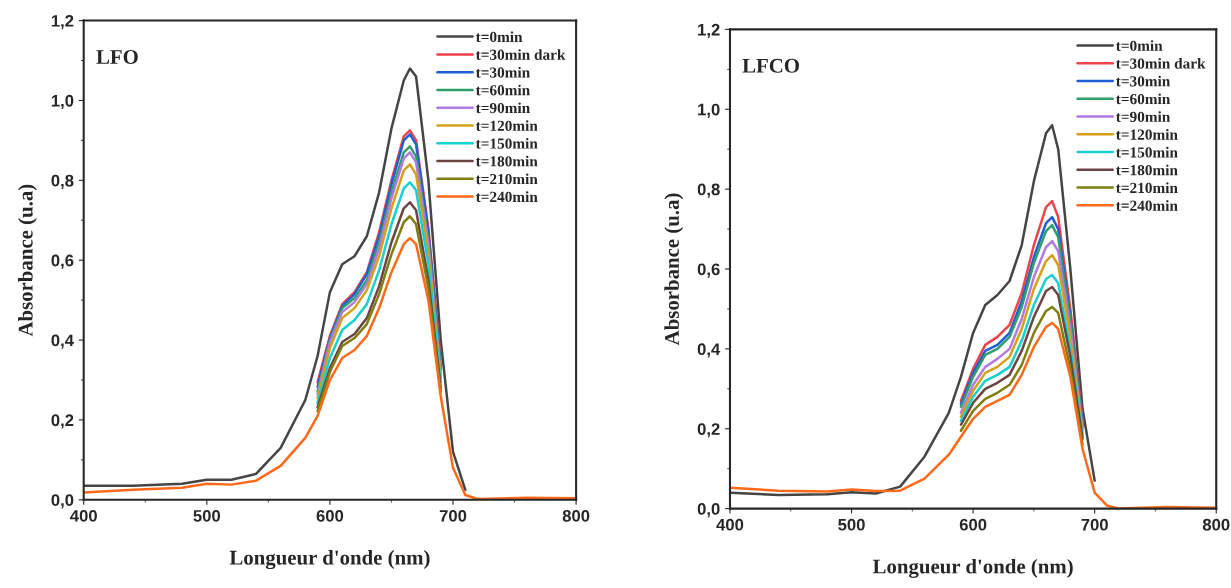 This screenshot has height=588, width=1231. What do you see at coordinates (117, 56) in the screenshot?
I see `annotation: LFO` at bounding box center [117, 56].